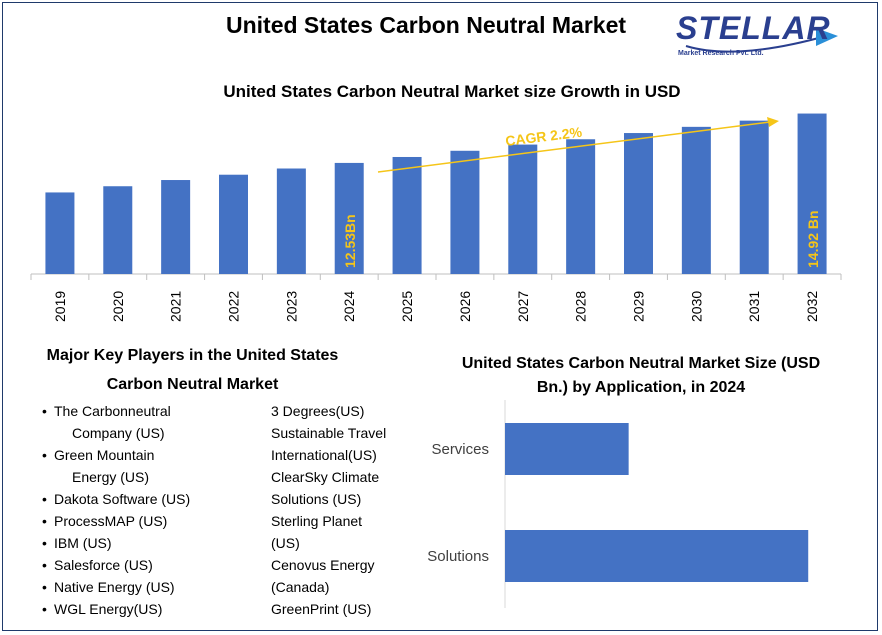 The image size is (882, 635). I want to click on bar-2026, so click(465, 212).